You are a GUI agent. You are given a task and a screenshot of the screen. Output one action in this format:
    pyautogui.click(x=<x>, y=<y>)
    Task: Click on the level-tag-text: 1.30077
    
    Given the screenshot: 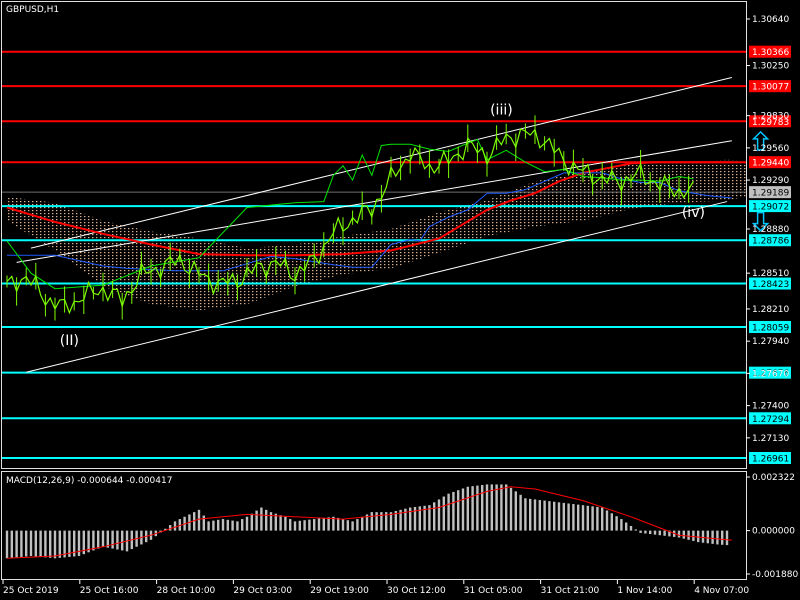 What is the action you would take?
    pyautogui.click(x=770, y=88)
    